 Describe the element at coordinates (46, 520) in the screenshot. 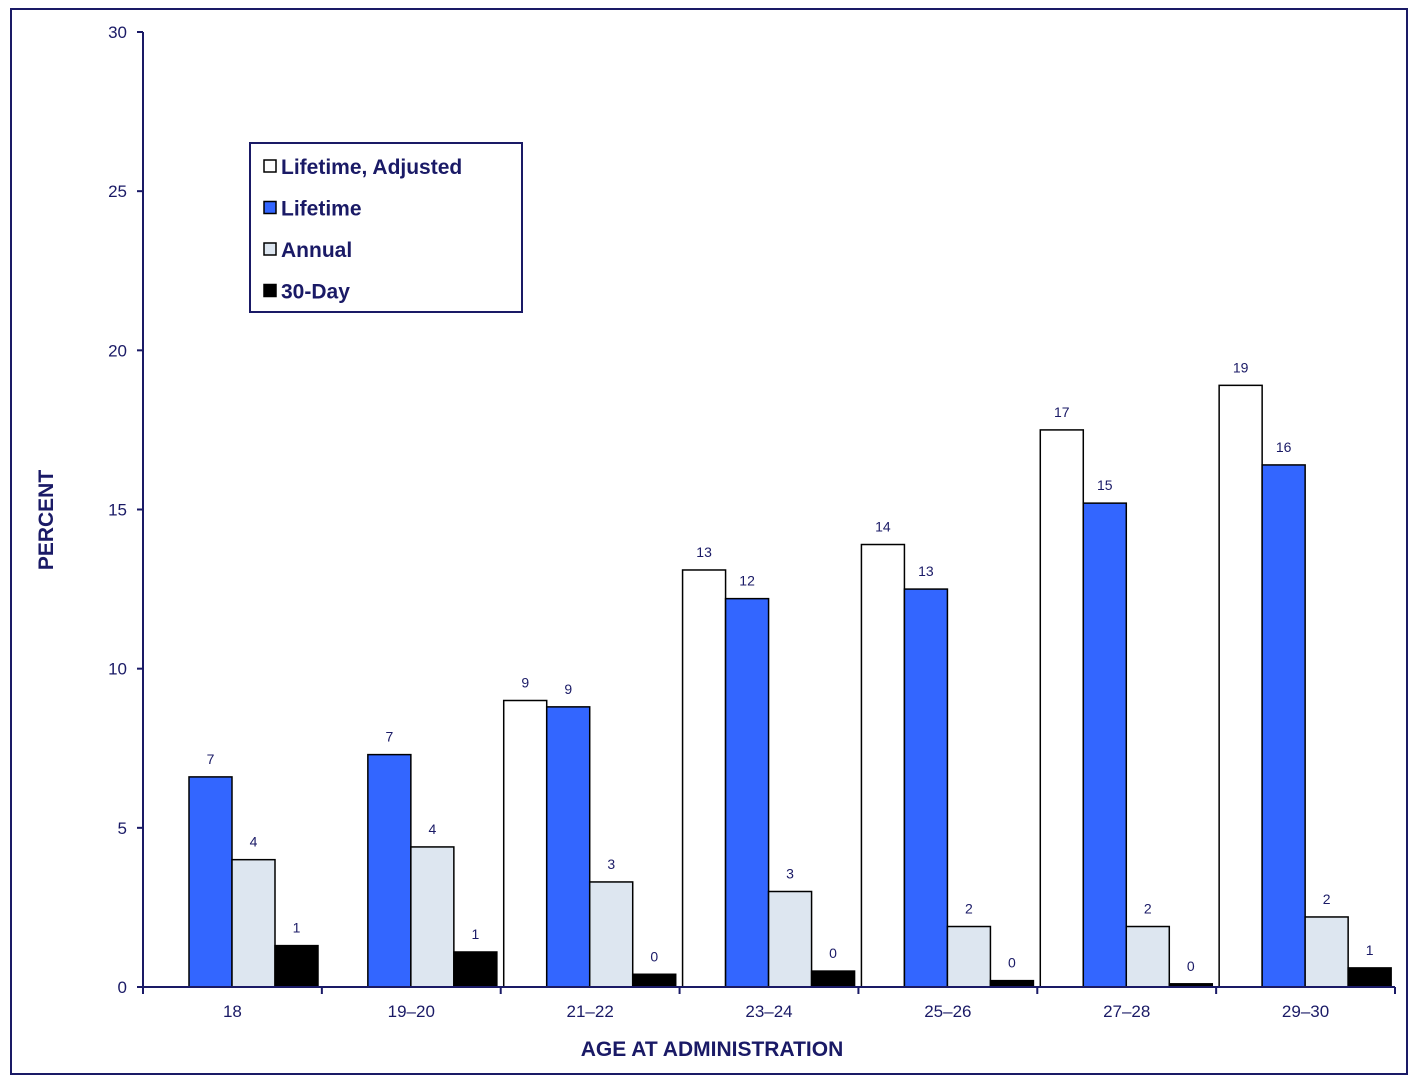

I see `y-axis-title: PERCENT` at that location.